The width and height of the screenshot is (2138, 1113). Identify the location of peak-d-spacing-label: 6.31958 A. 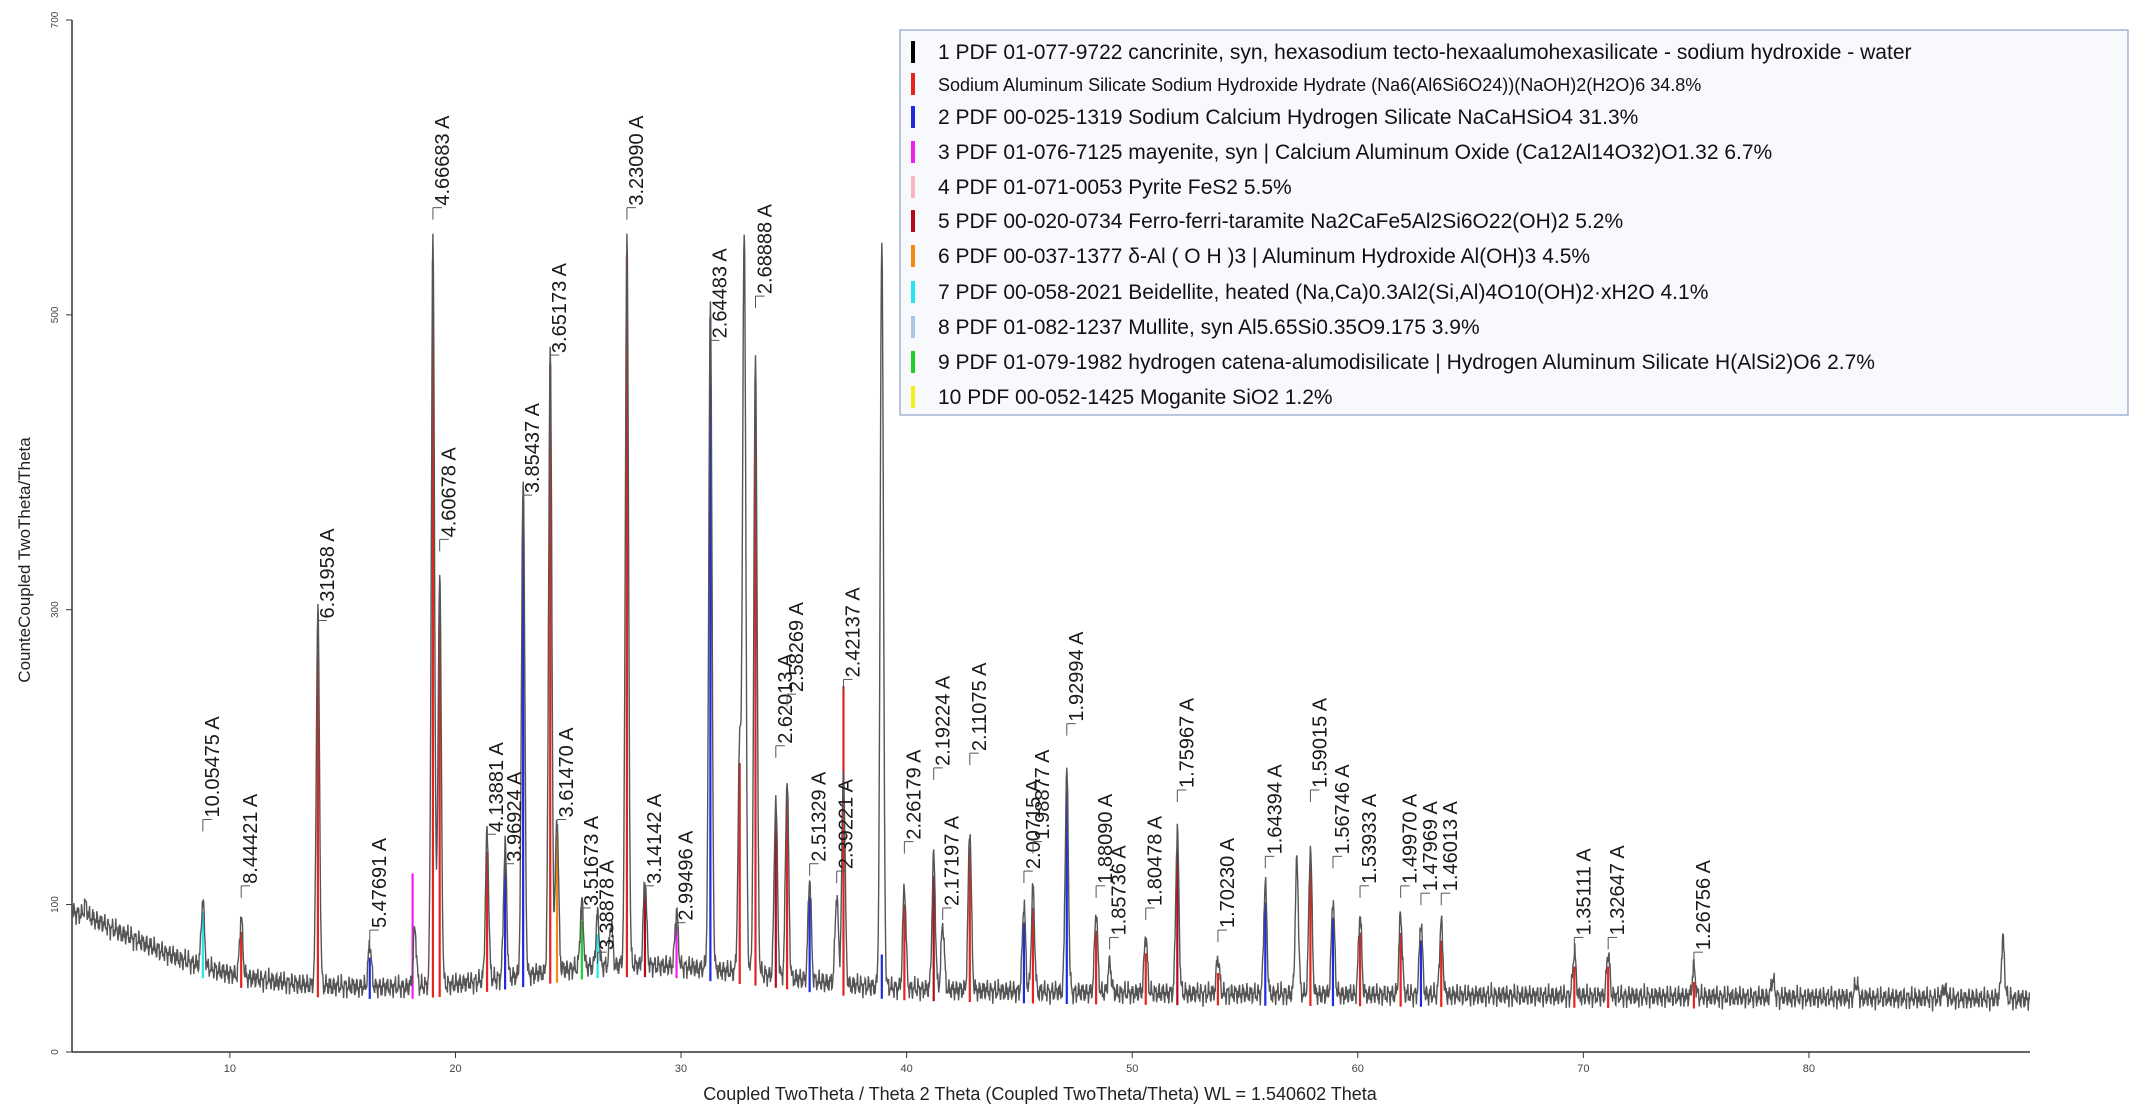
(328, 573).